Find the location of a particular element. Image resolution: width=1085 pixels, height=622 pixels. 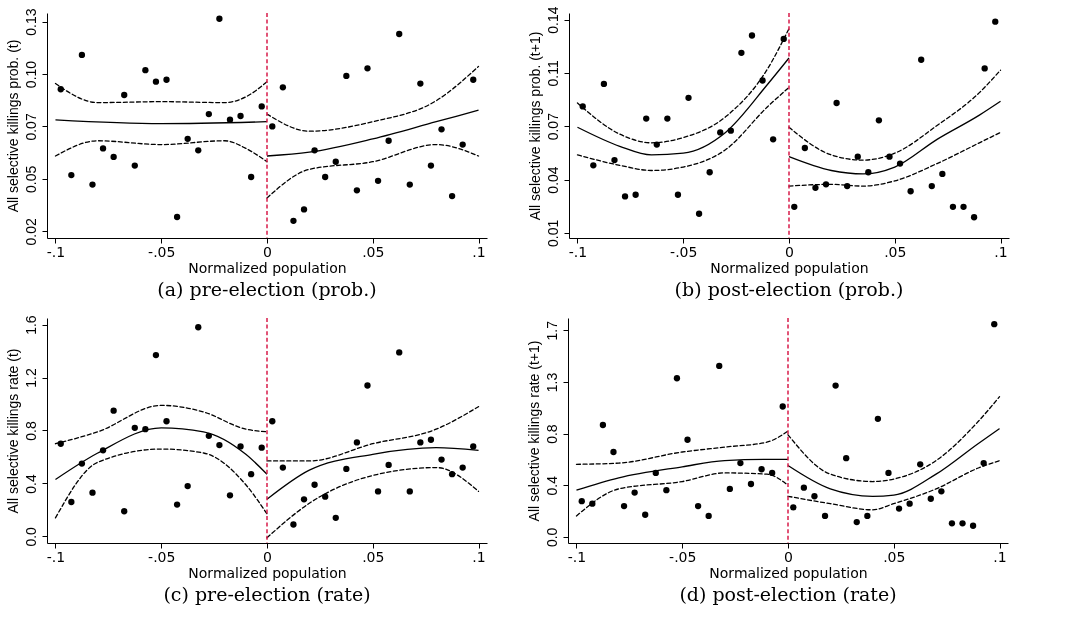

y-tick-label: 1.7 is located at coordinates (551, 330).